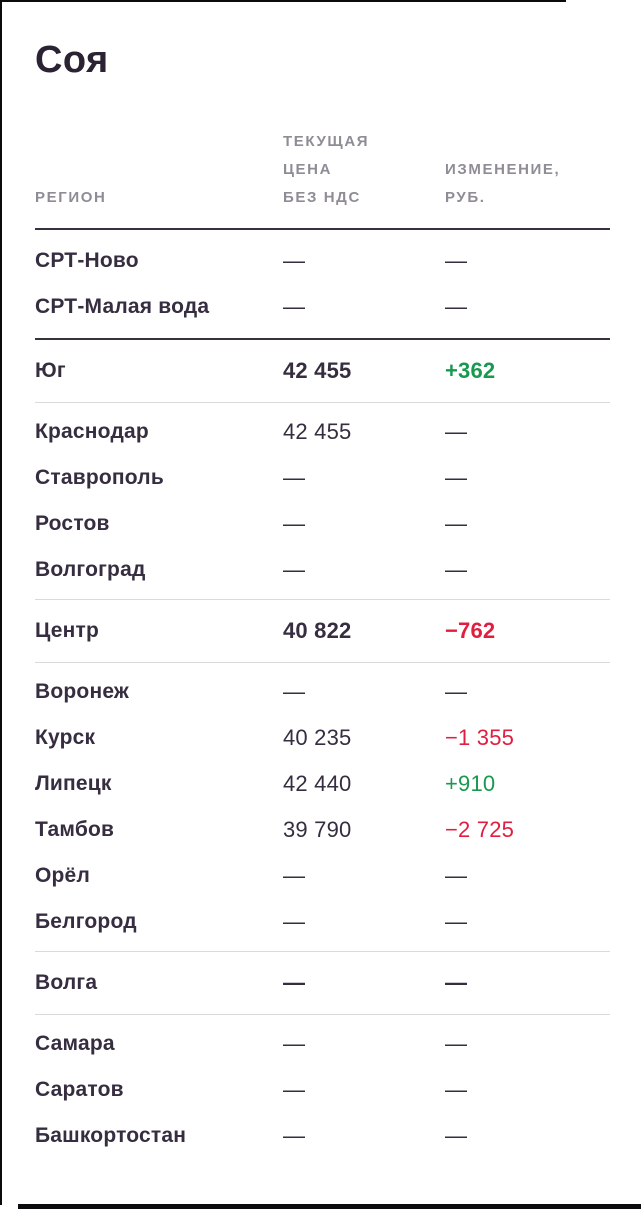 Image resolution: width=641 pixels, height=1209 pixels. What do you see at coordinates (71, 197) in the screenshot?
I see `column-header-region: РЕГИОН` at bounding box center [71, 197].